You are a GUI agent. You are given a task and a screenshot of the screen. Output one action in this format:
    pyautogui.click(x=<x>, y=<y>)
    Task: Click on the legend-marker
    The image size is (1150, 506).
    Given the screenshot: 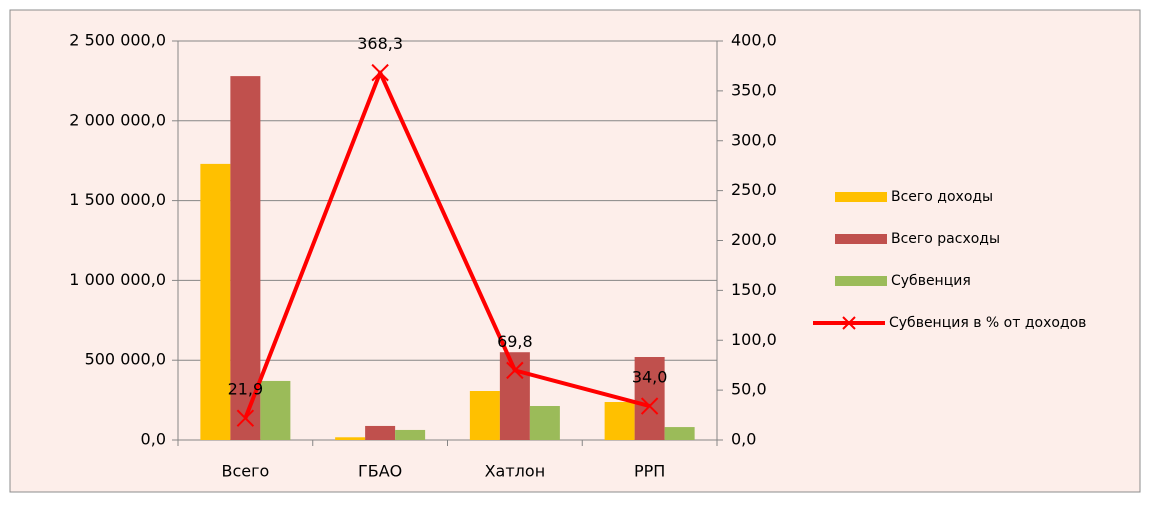 What is the action you would take?
    pyautogui.click(x=849, y=323)
    